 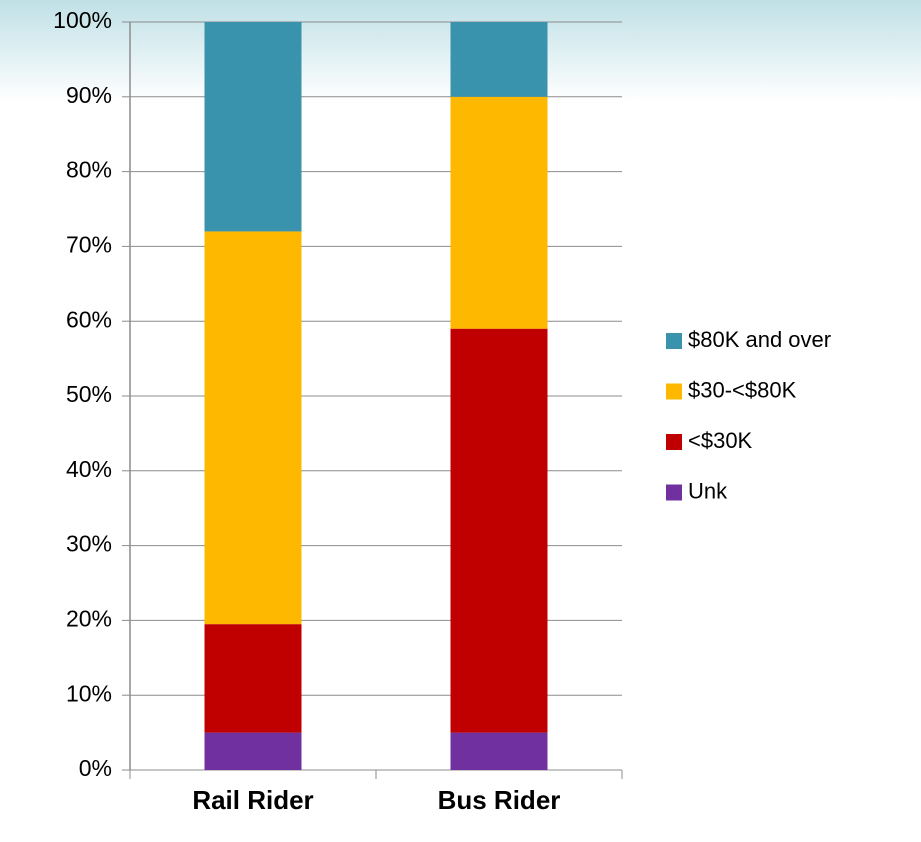 I want to click on legend-label: <$30K, so click(x=720, y=440).